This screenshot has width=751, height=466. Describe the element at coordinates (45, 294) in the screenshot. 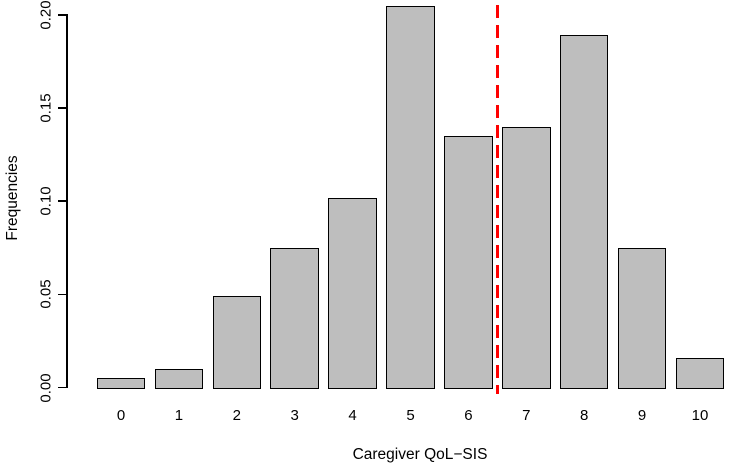

I see `y-tick-label: 0.05` at that location.